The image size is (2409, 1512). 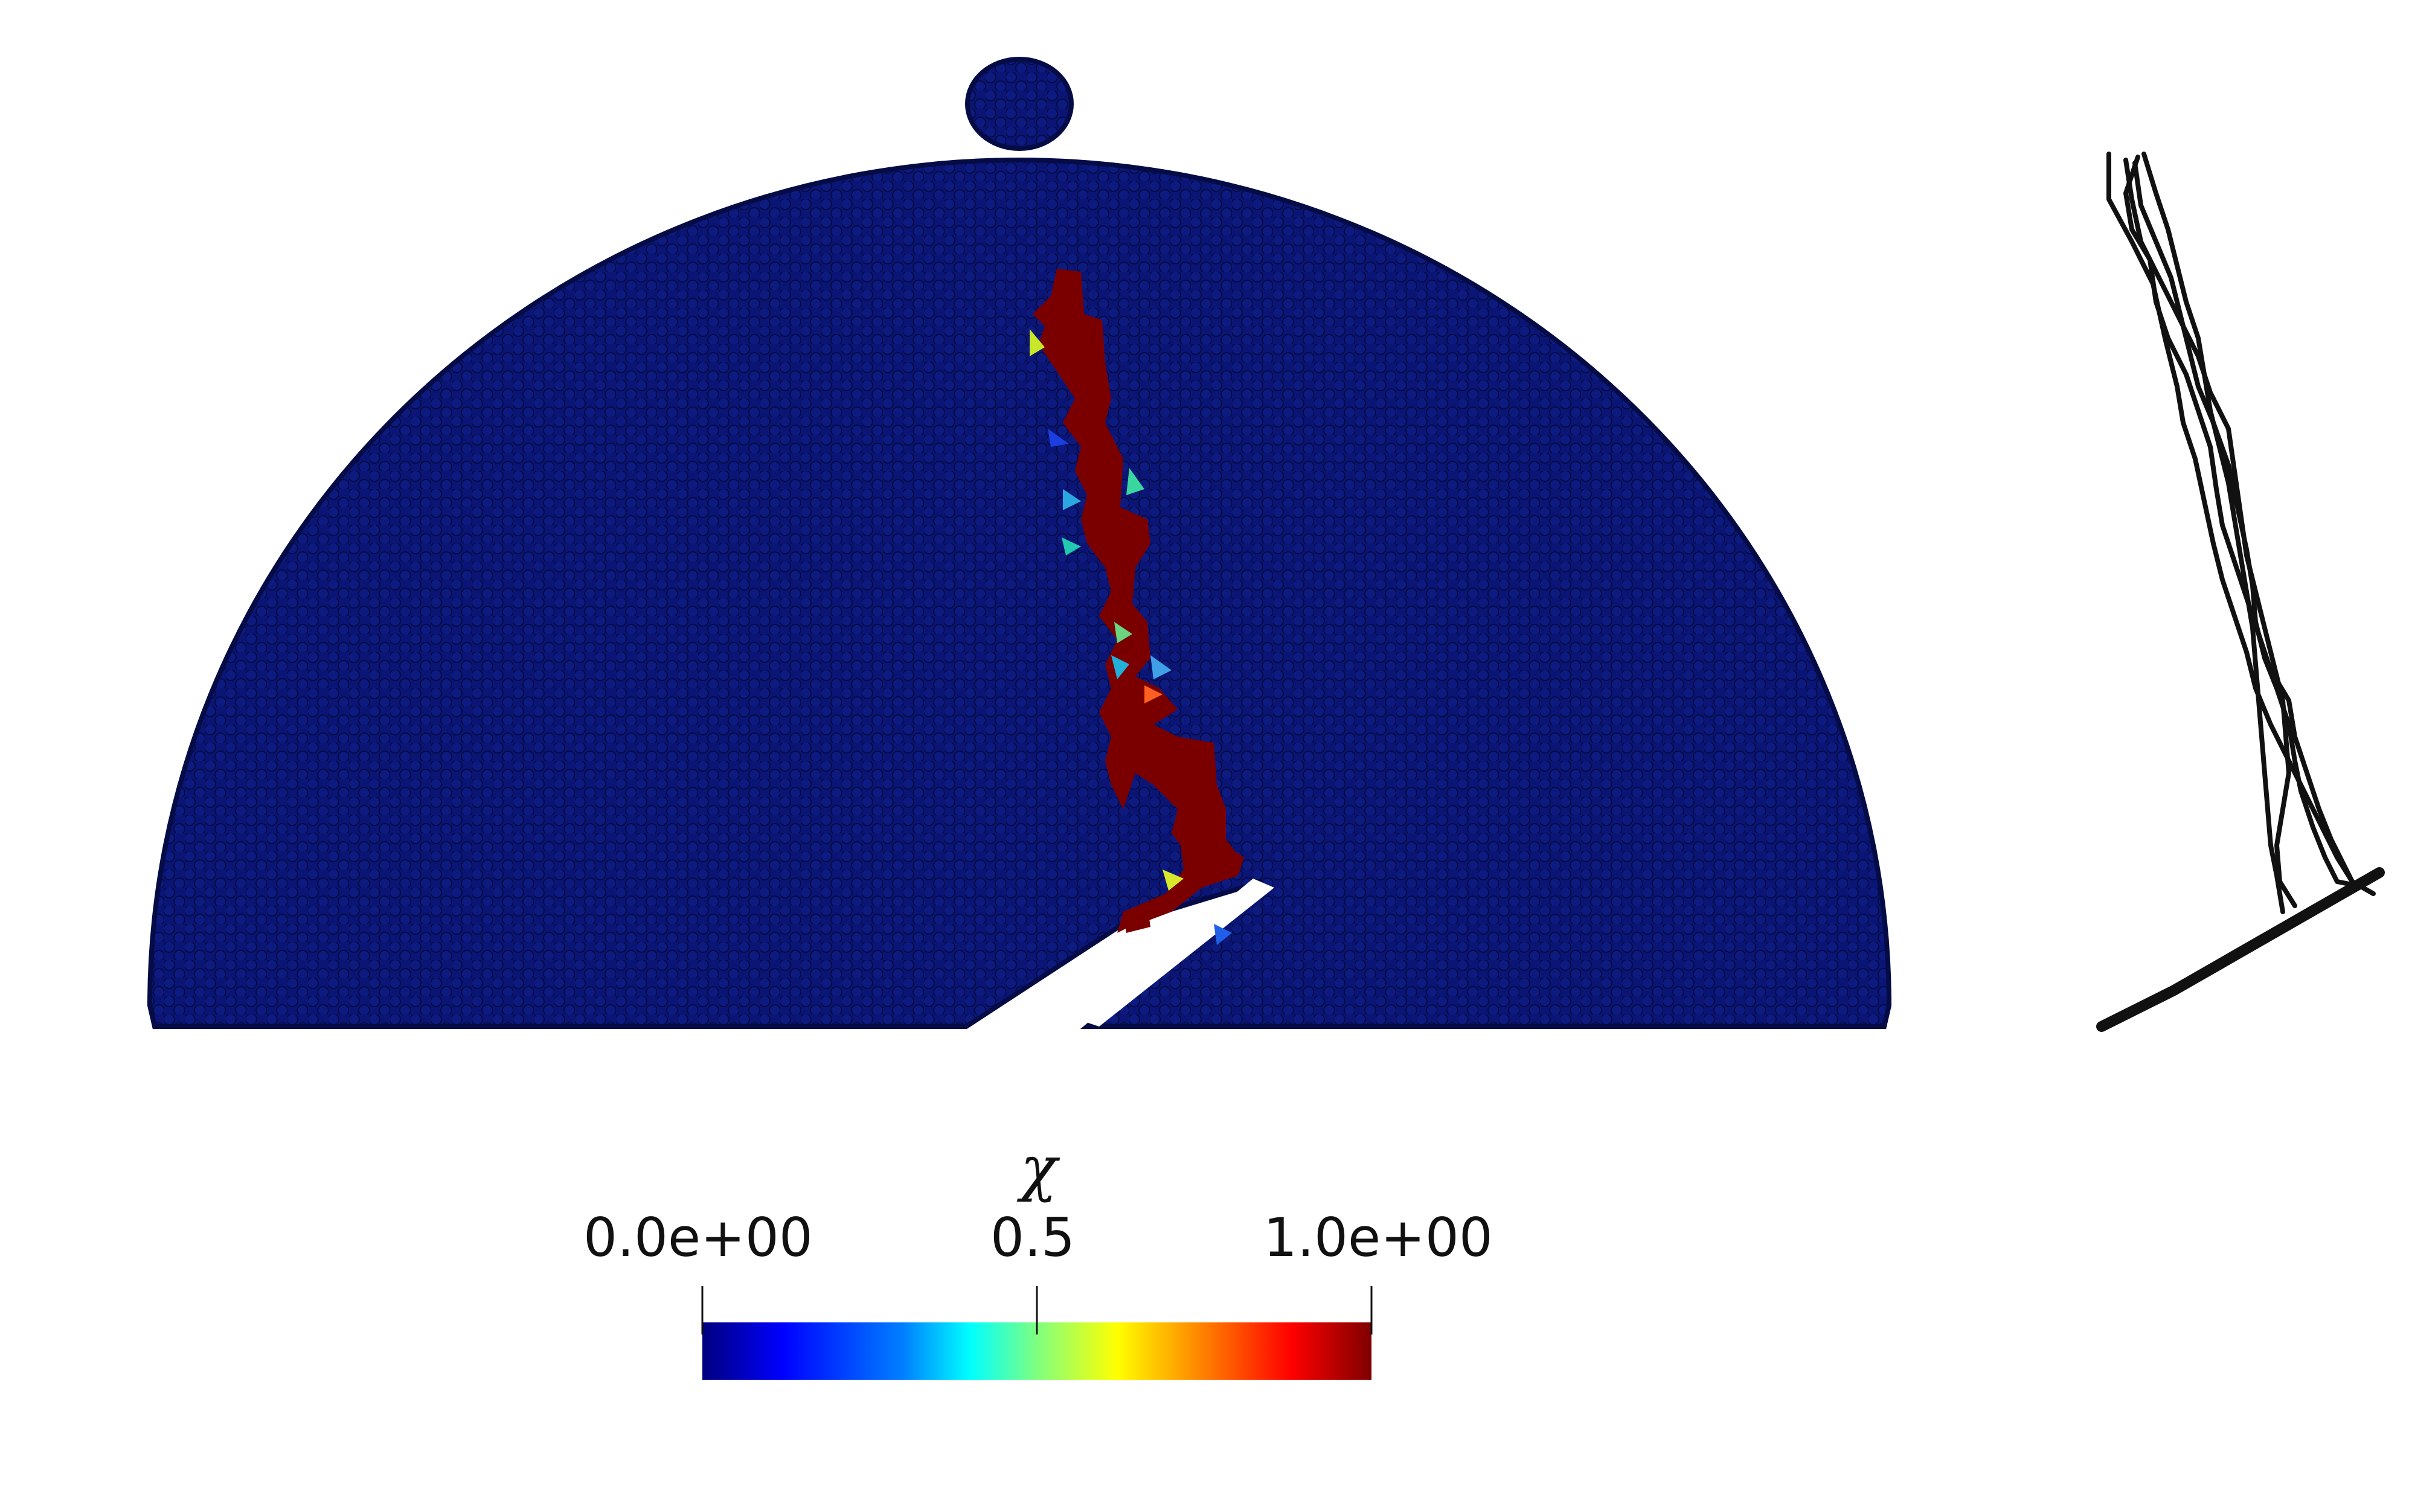 I want to click on colorbar-tick-label-min: 0.0e+00, so click(x=698, y=1238).